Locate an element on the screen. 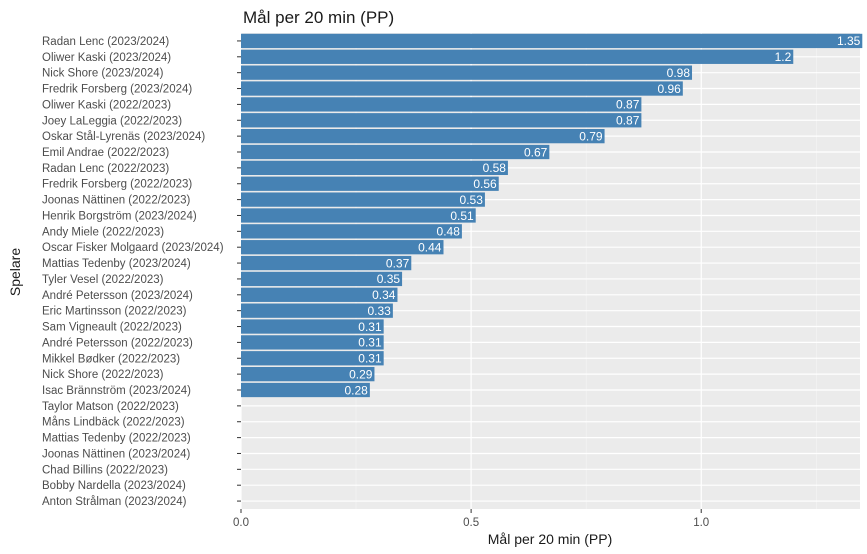  bar-value-label: 0.51 is located at coordinates (462, 216).